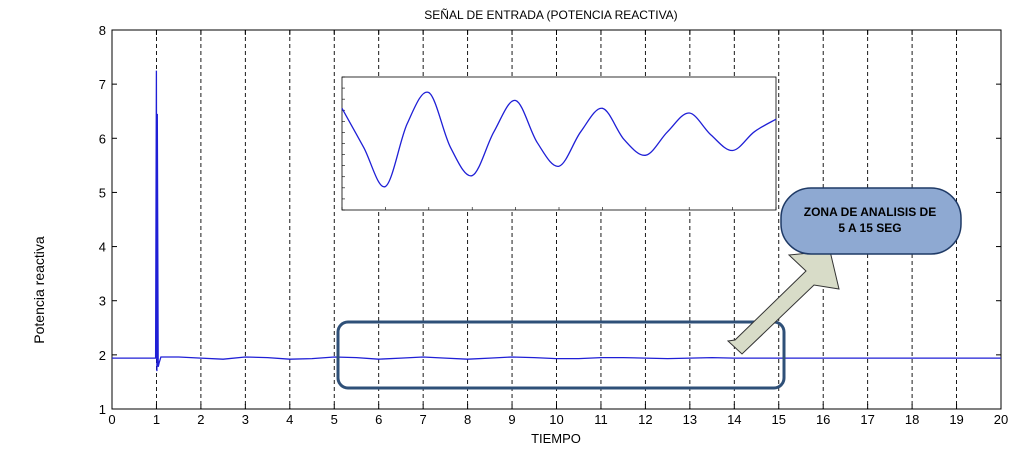 The width and height of the screenshot is (1013, 449). Describe the element at coordinates (561, 355) in the screenshot. I see `analysis-zone-box` at that location.